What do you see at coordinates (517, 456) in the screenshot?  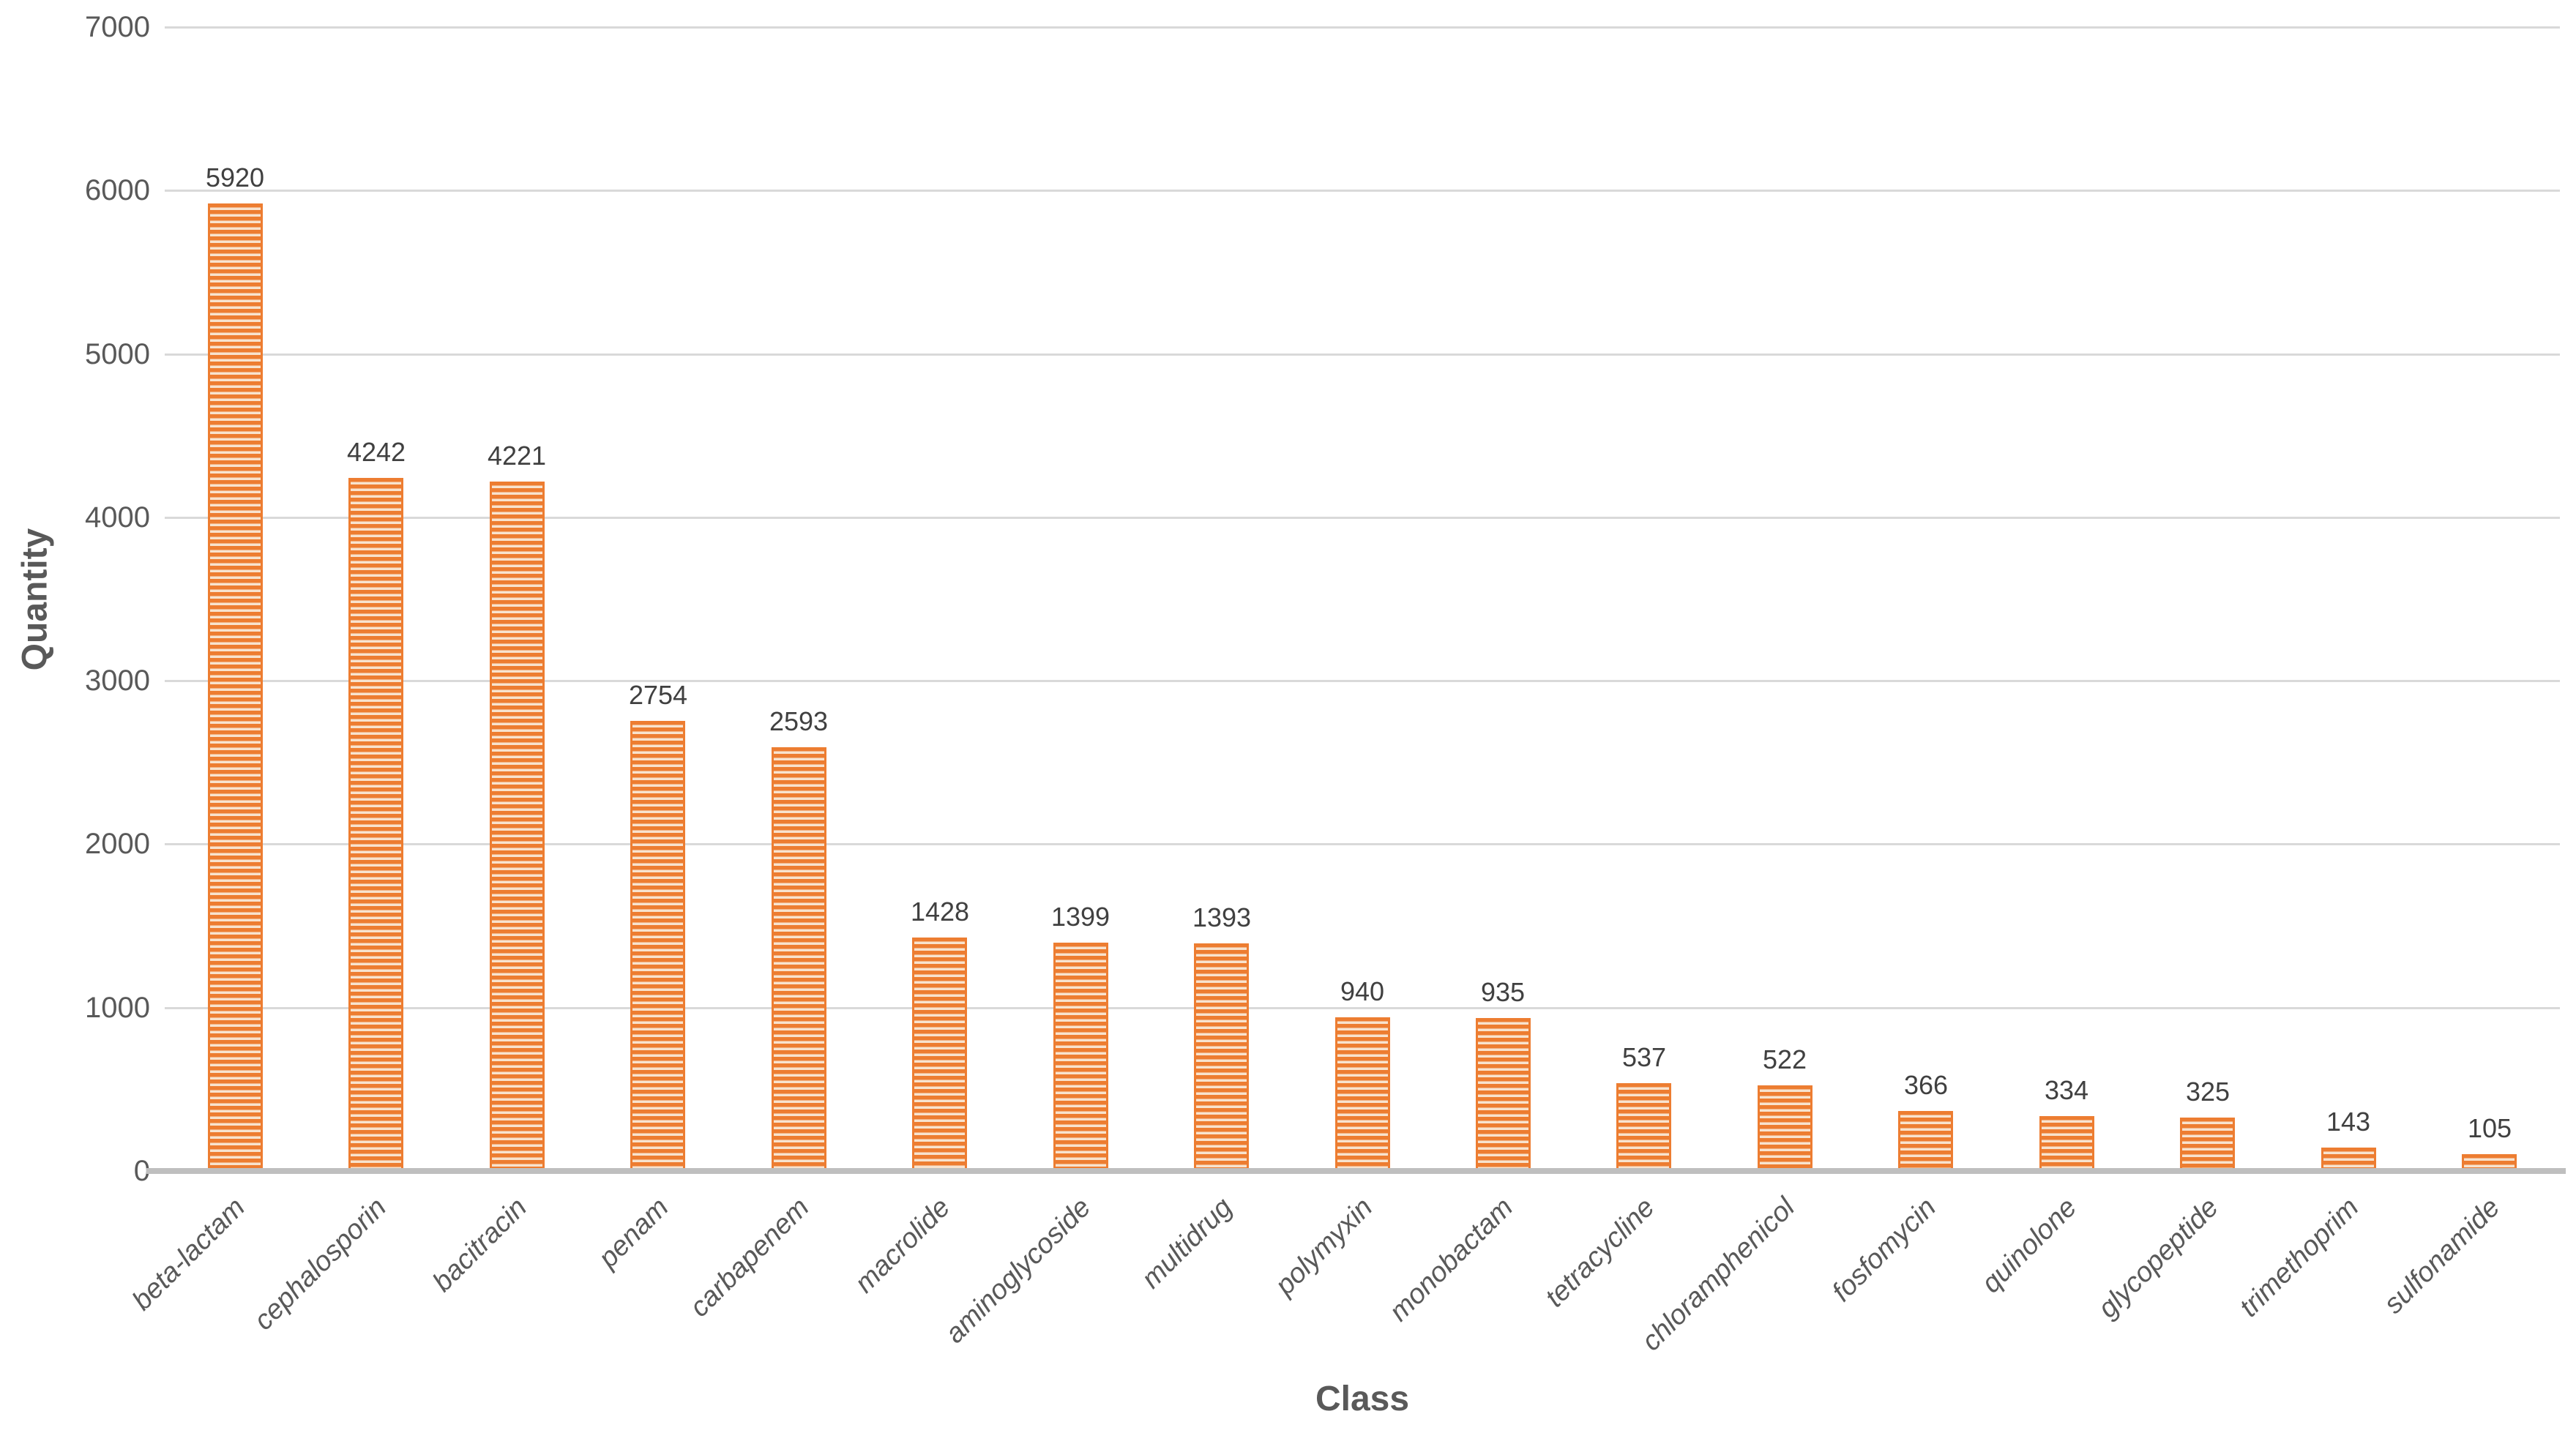 I see `bar-value-label: 4221` at bounding box center [517, 456].